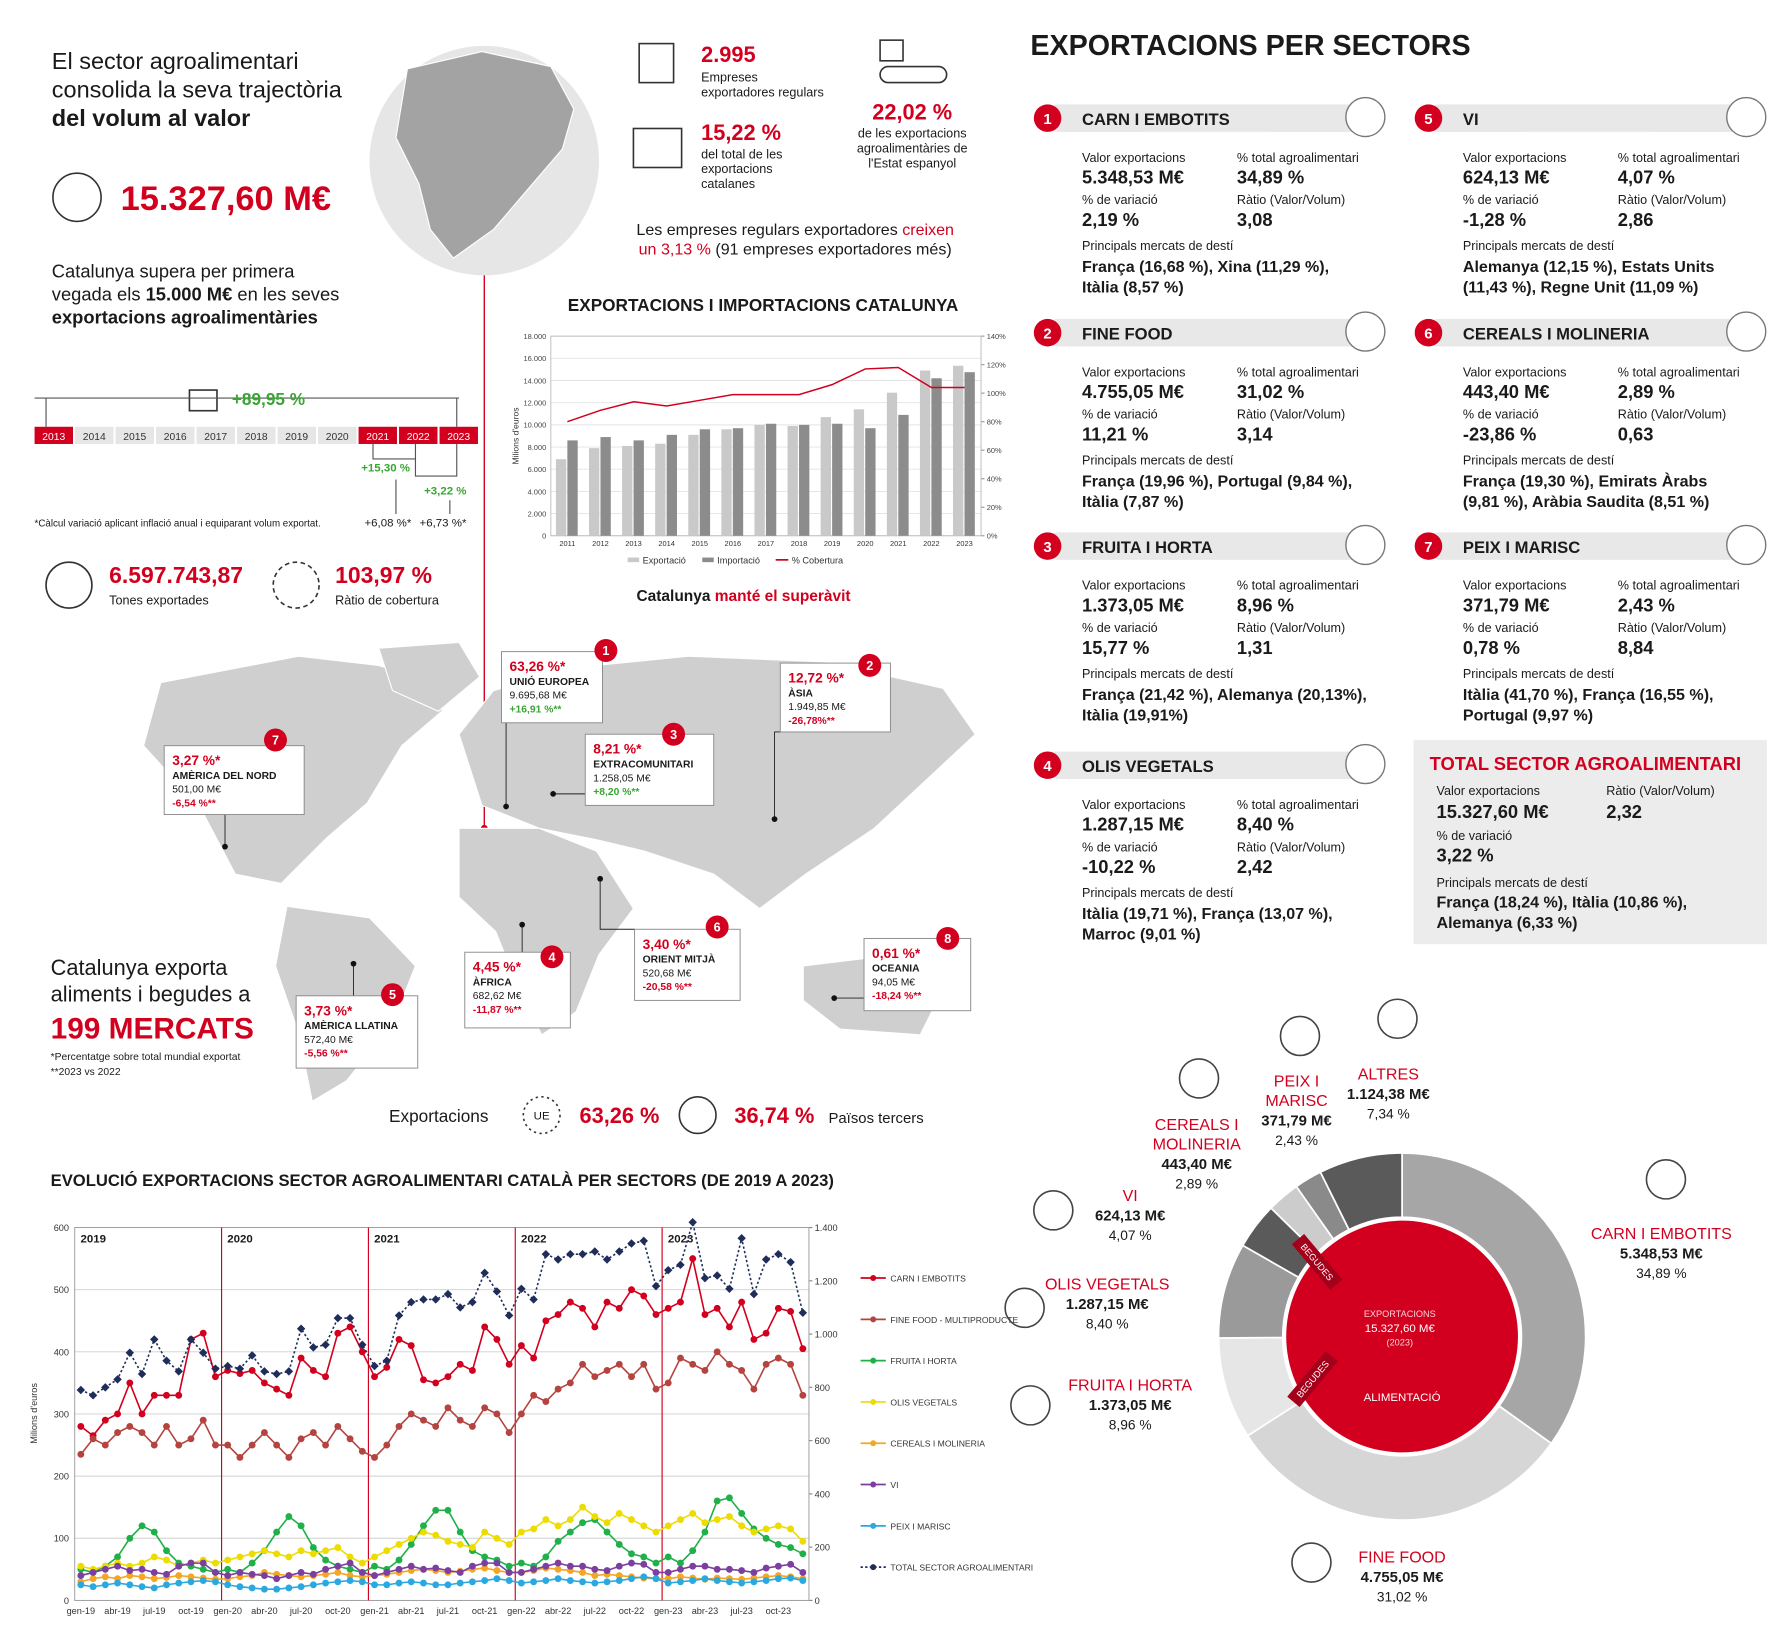  What do you see at coordinates (994, 450) in the screenshot?
I see `y2-tick-label: 60%` at bounding box center [994, 450].